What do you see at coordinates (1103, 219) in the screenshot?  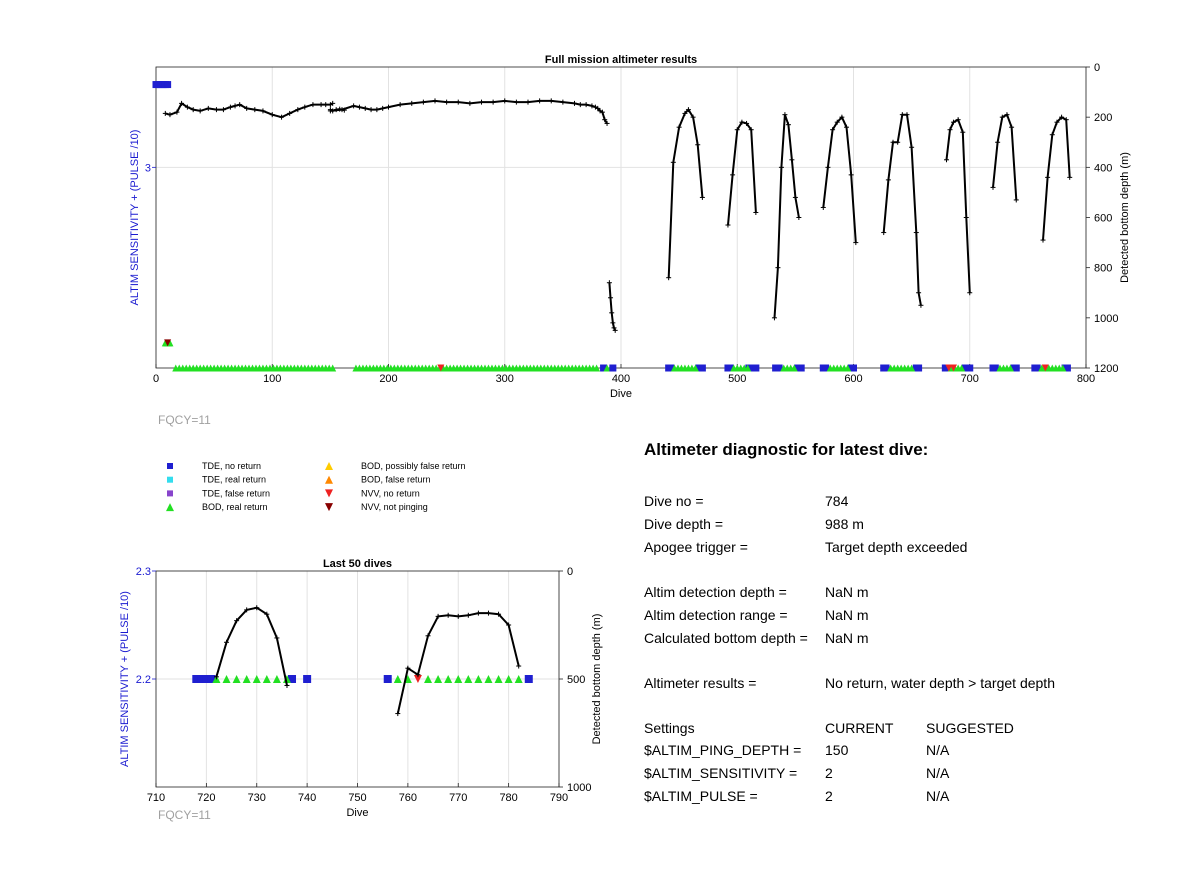 I see `y-right-tick-label: 600` at bounding box center [1103, 219].